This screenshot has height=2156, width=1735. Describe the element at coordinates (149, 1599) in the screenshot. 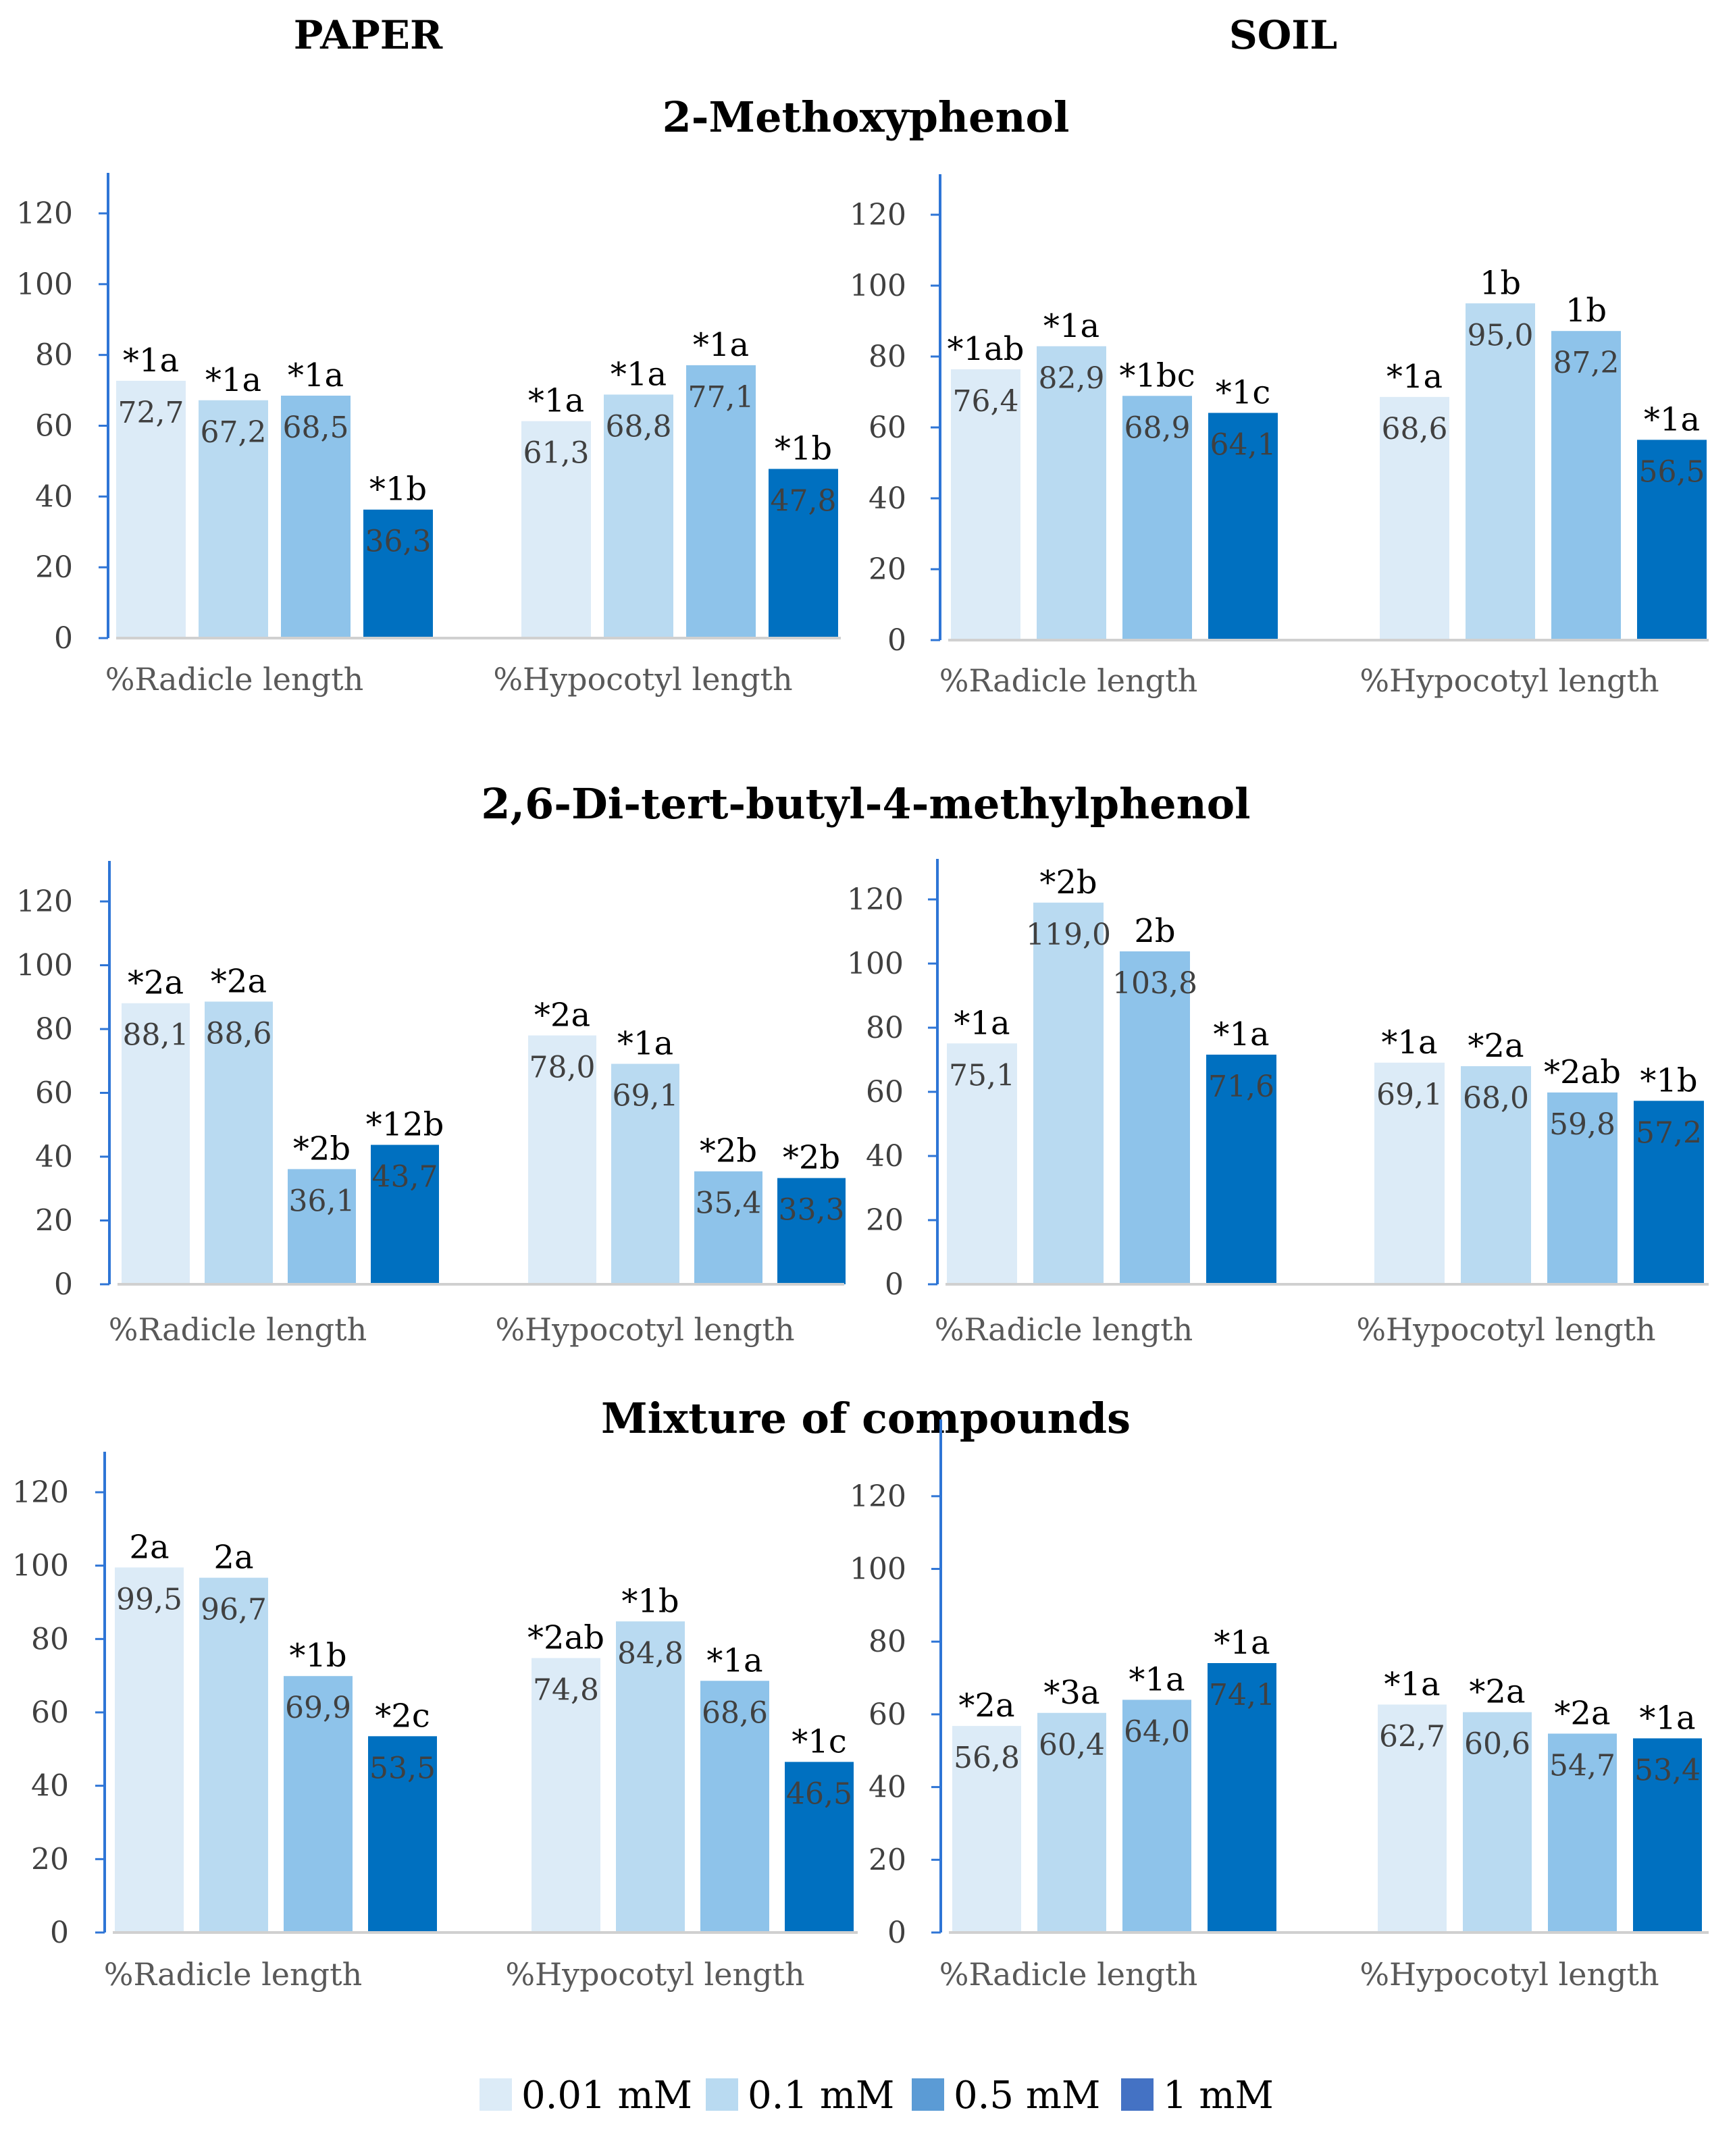

I see `data-label: 99,5` at that location.